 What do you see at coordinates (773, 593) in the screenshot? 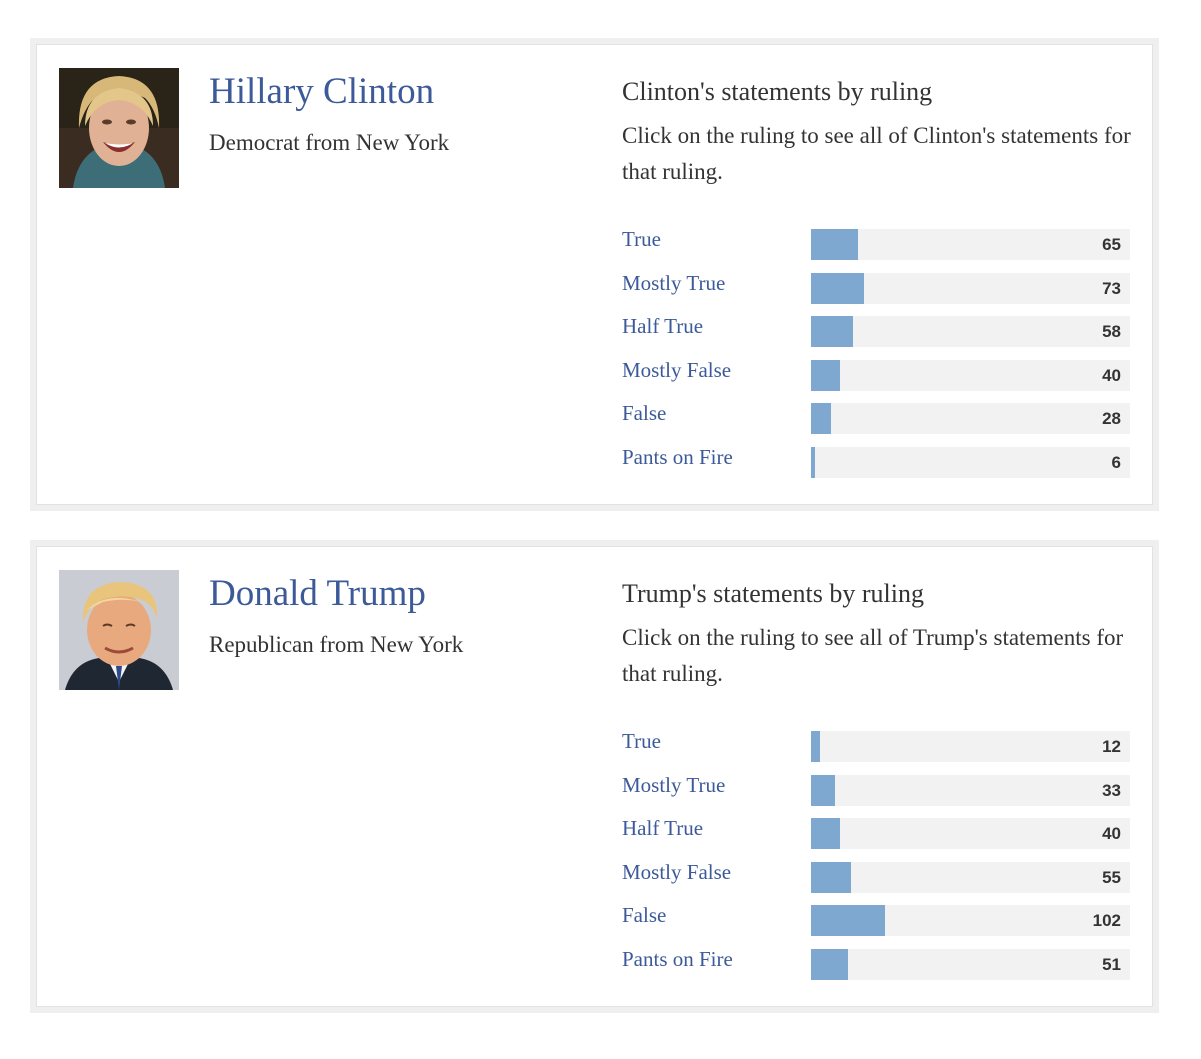
I see `stats-title: Trump's statements by ruling` at bounding box center [773, 593].